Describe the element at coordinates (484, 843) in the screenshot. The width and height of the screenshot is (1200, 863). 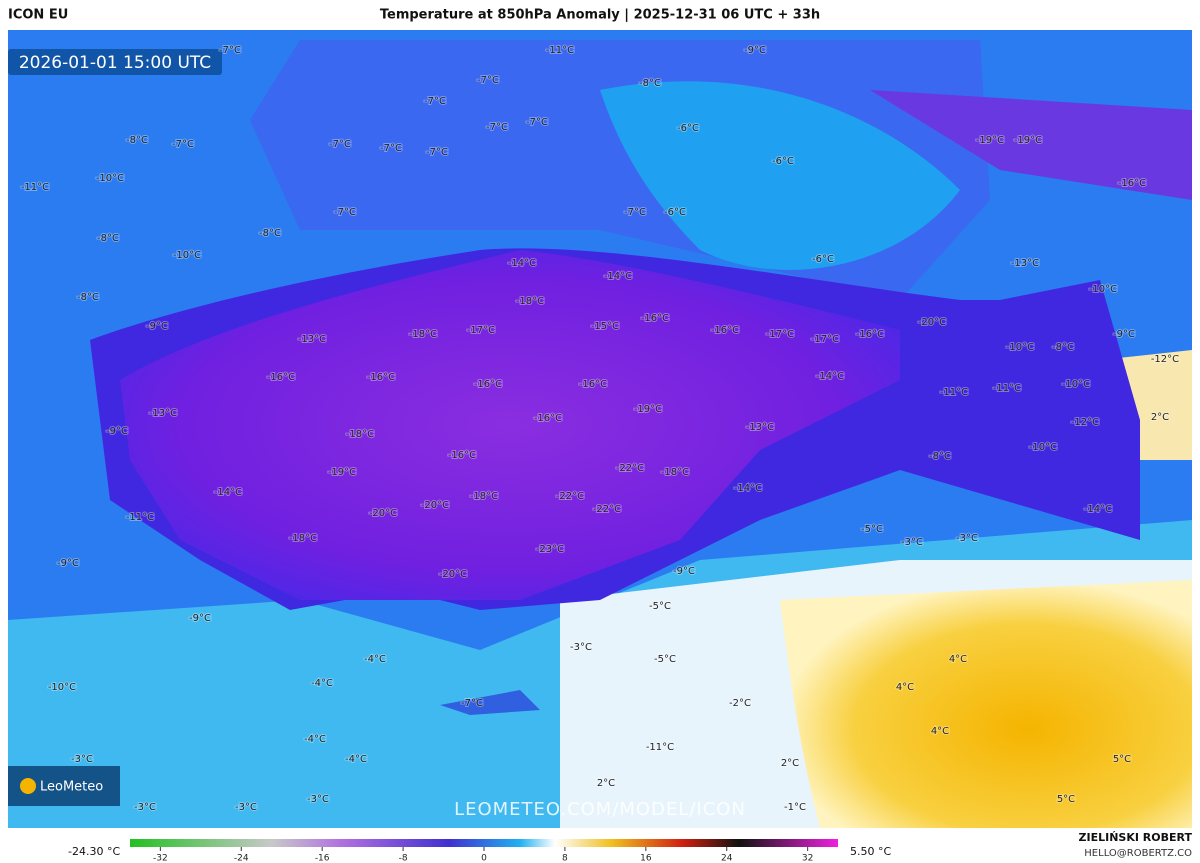
I see `colorbar` at that location.